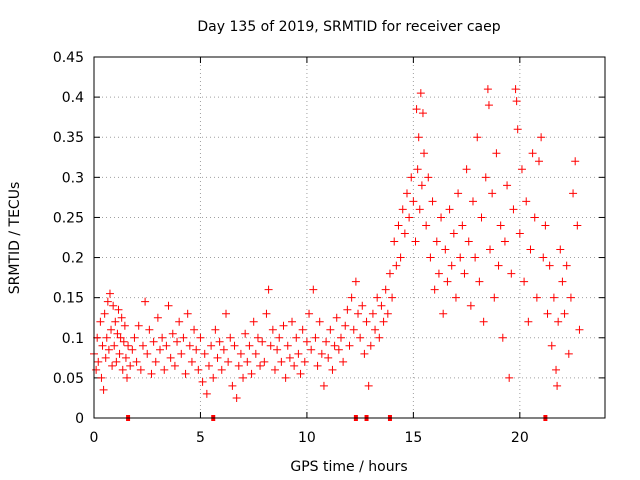 The height and width of the screenshot is (480, 640). What do you see at coordinates (413, 438) in the screenshot?
I see `x-tick-label: 15` at bounding box center [413, 438].